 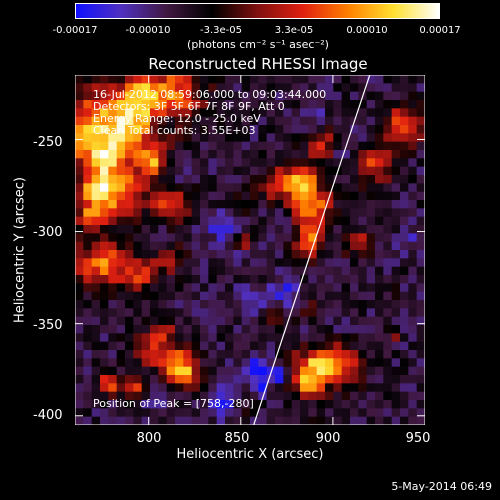 I want to click on peak-position-label: Position of Peak = [758,-280], so click(x=173, y=403).